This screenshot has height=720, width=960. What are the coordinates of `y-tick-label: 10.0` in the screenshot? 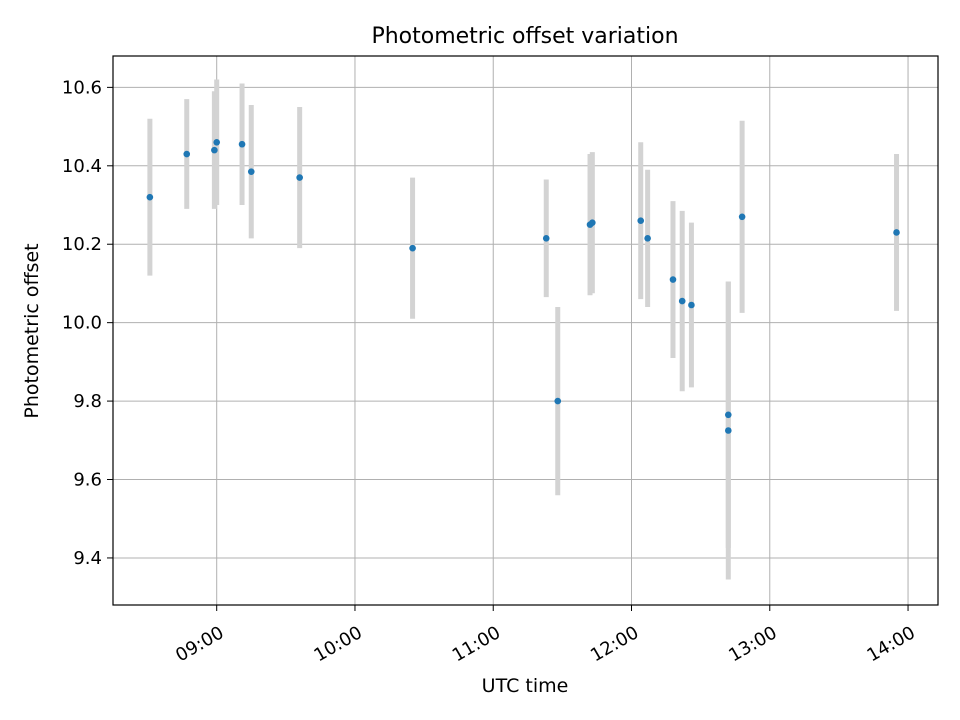 It's located at (82, 323).